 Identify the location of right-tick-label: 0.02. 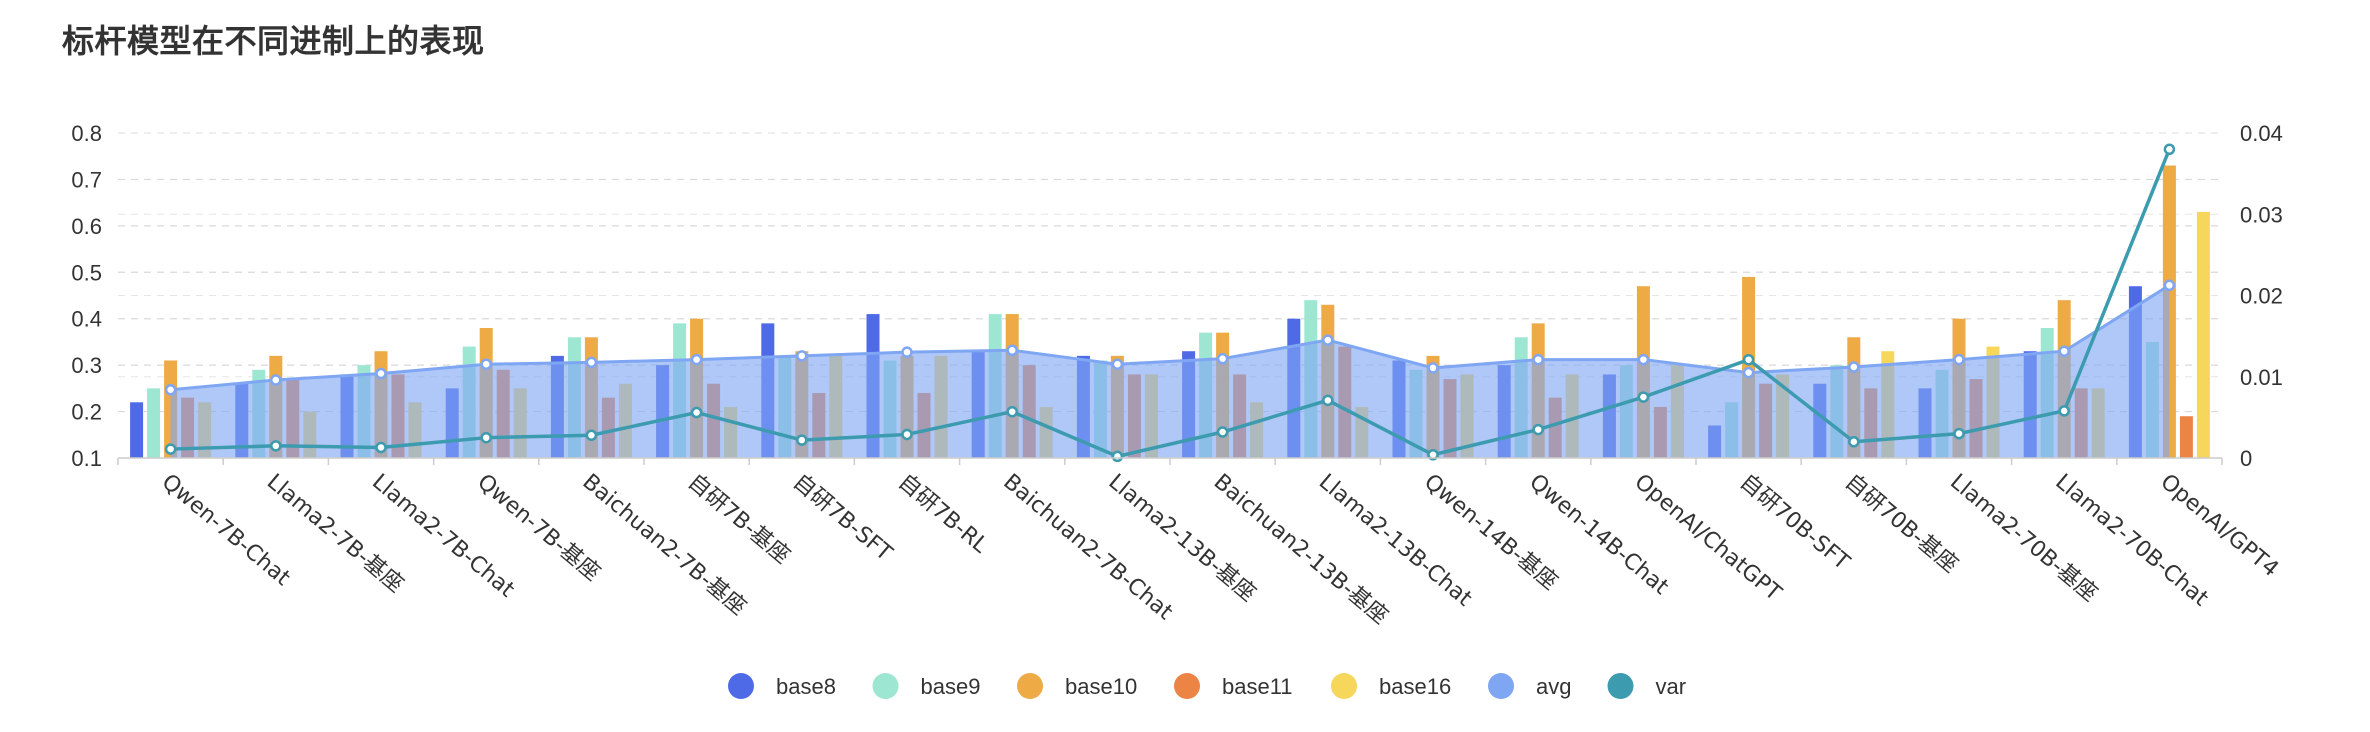
(2261, 296).